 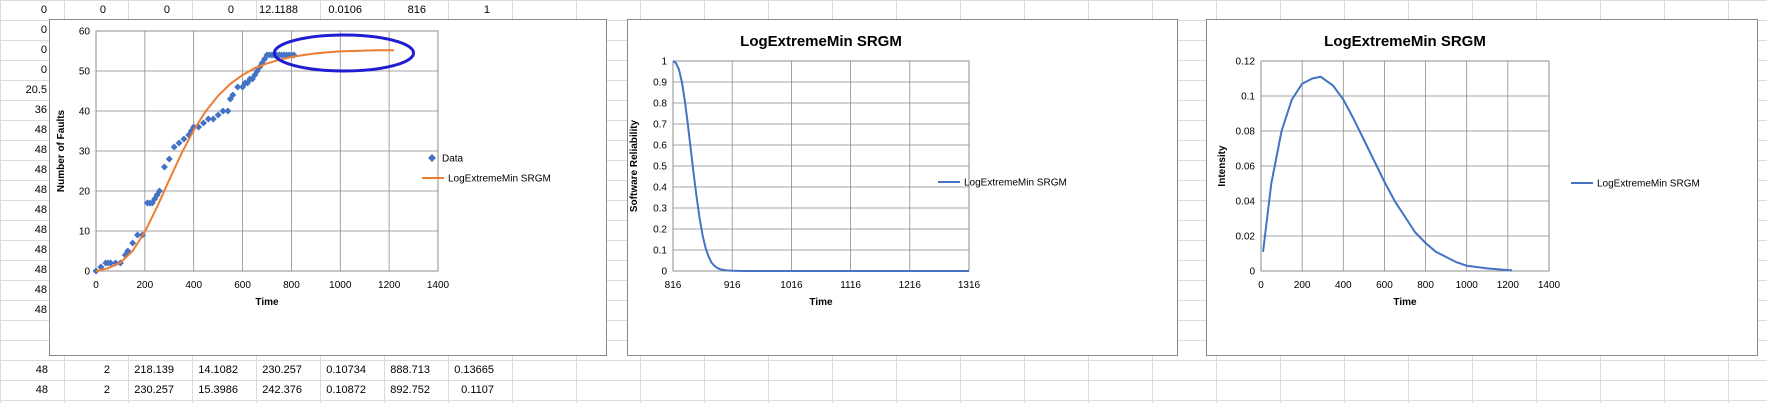 I want to click on legend-label: Data, so click(x=453, y=159).